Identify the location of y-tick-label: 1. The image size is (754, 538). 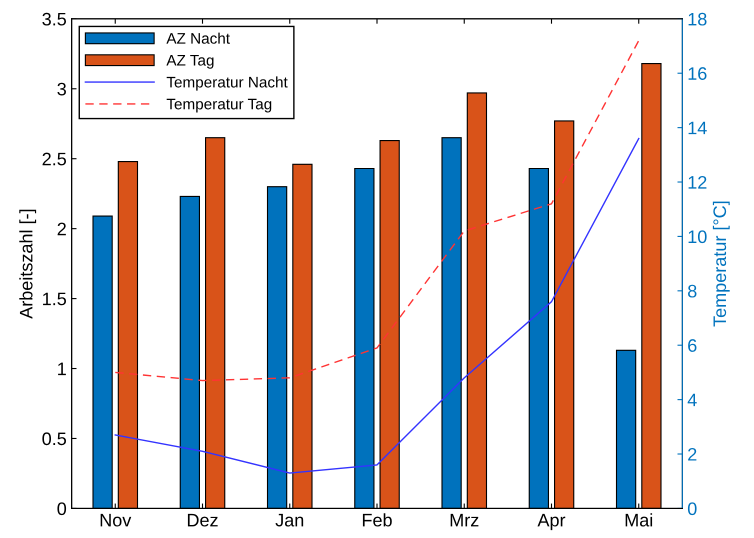
(62, 369).